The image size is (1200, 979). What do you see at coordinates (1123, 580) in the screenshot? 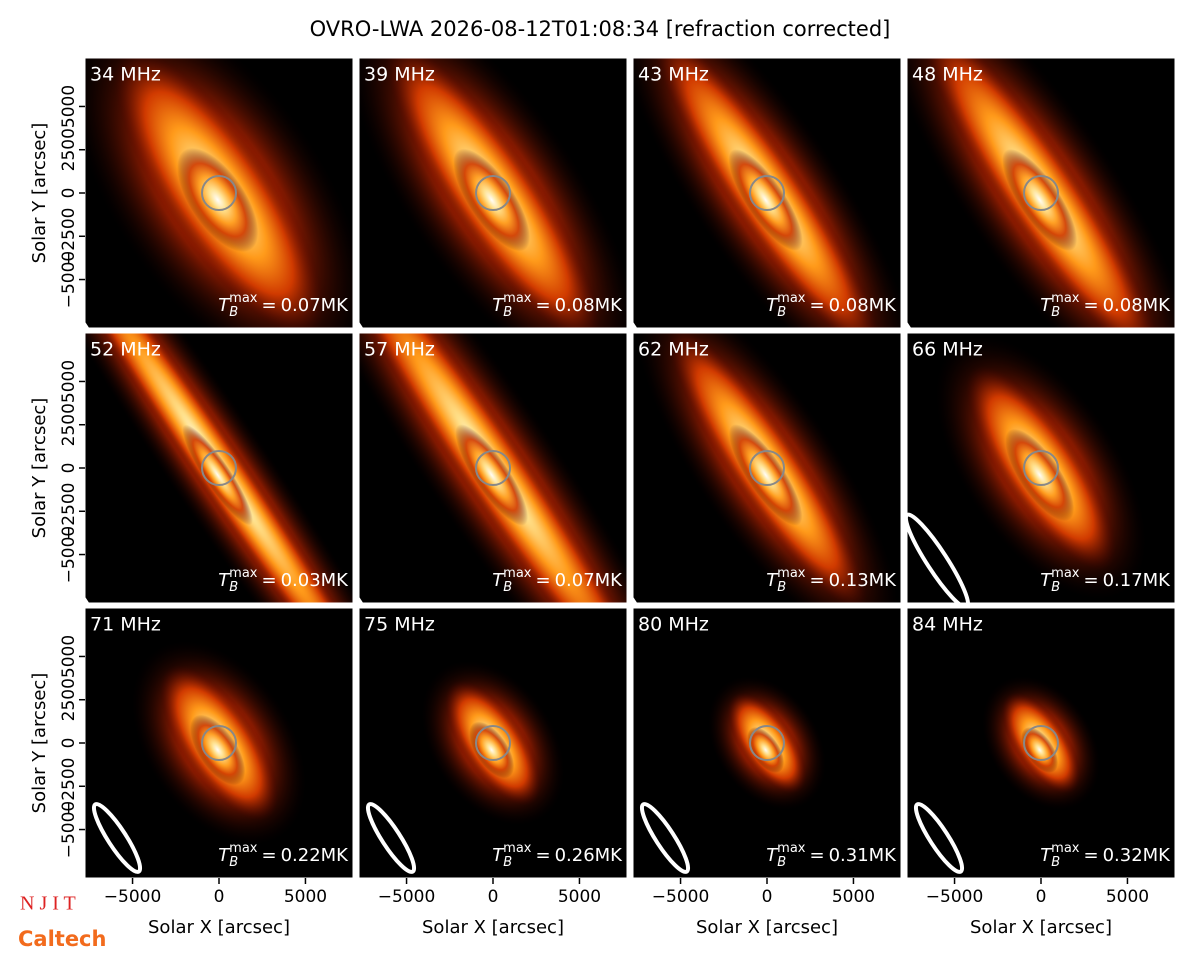
I see `tb-value: 0.17` at bounding box center [1123, 580].